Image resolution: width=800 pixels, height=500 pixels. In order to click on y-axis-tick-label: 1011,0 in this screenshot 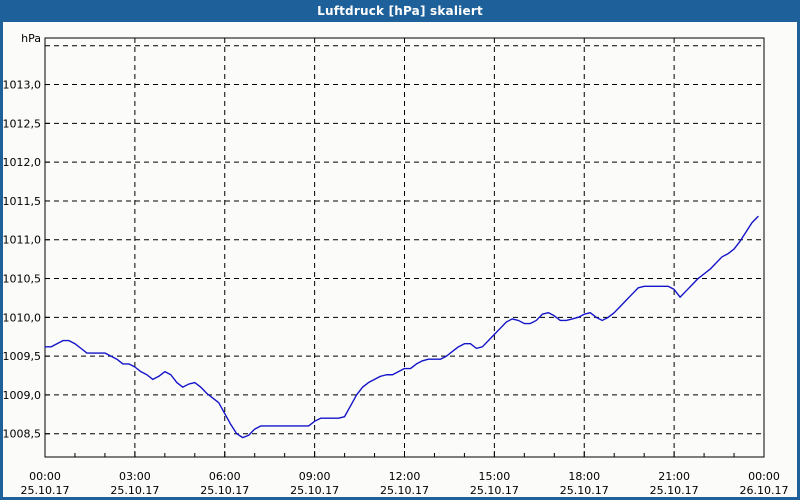, I will do `click(22, 240)`.